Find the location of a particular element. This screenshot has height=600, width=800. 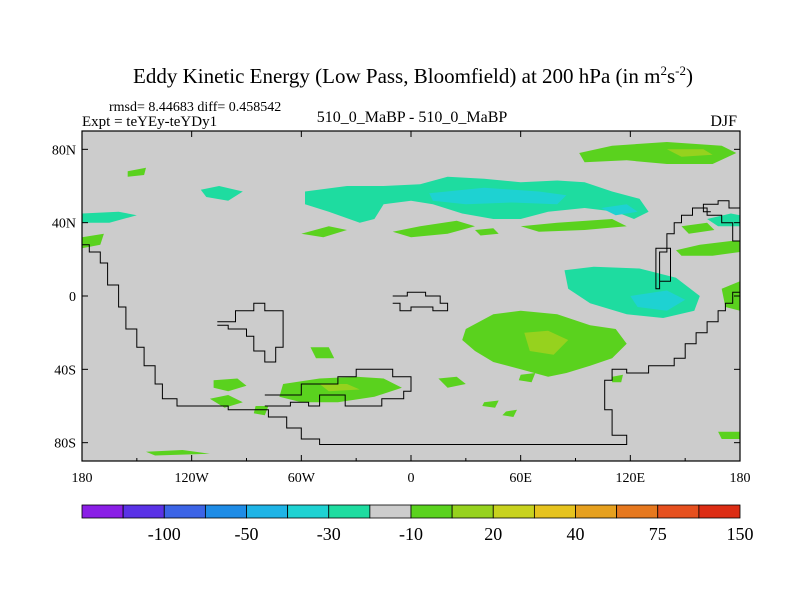

region-green-indian-east is located at coordinates (617, 378).